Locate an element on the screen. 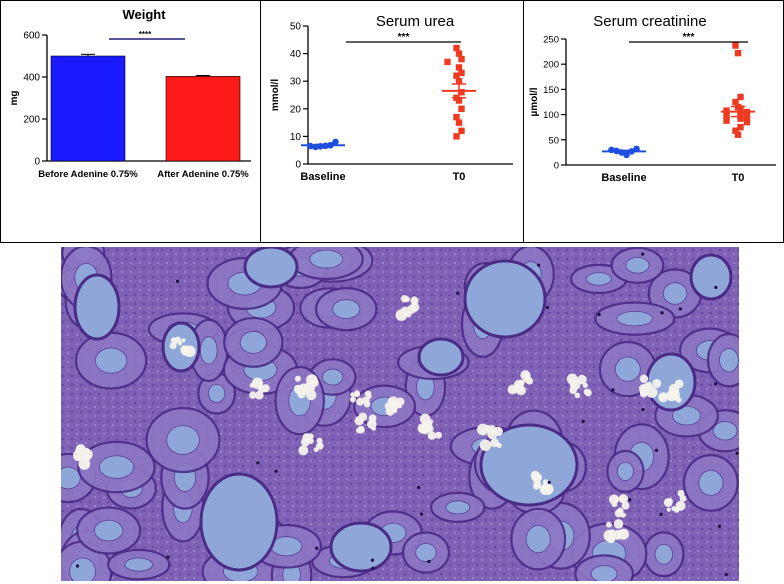 This screenshot has width=784, height=584. weight-y-tick-label-400: 400 is located at coordinates (31, 78).